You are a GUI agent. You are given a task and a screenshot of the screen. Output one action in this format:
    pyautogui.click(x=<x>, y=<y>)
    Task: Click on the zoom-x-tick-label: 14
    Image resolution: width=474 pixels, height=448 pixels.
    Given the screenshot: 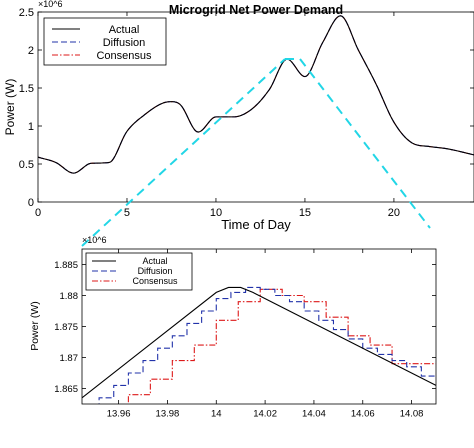 What is the action you would take?
    pyautogui.click(x=216, y=414)
    